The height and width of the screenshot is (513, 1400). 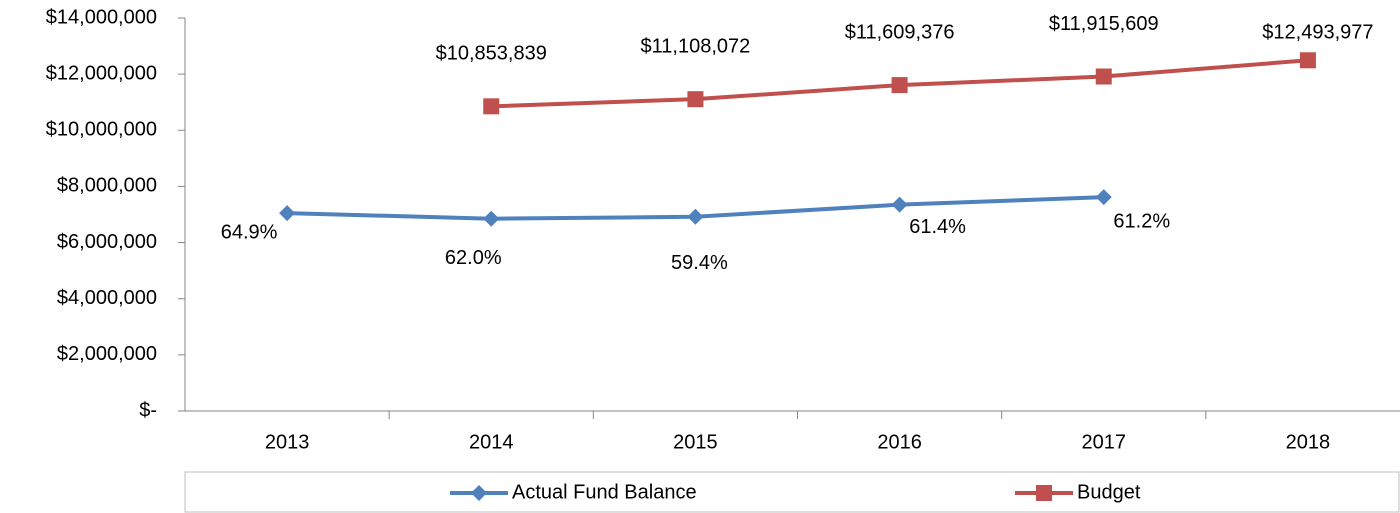 I want to click on x-tick-label: 2013, so click(x=287, y=442).